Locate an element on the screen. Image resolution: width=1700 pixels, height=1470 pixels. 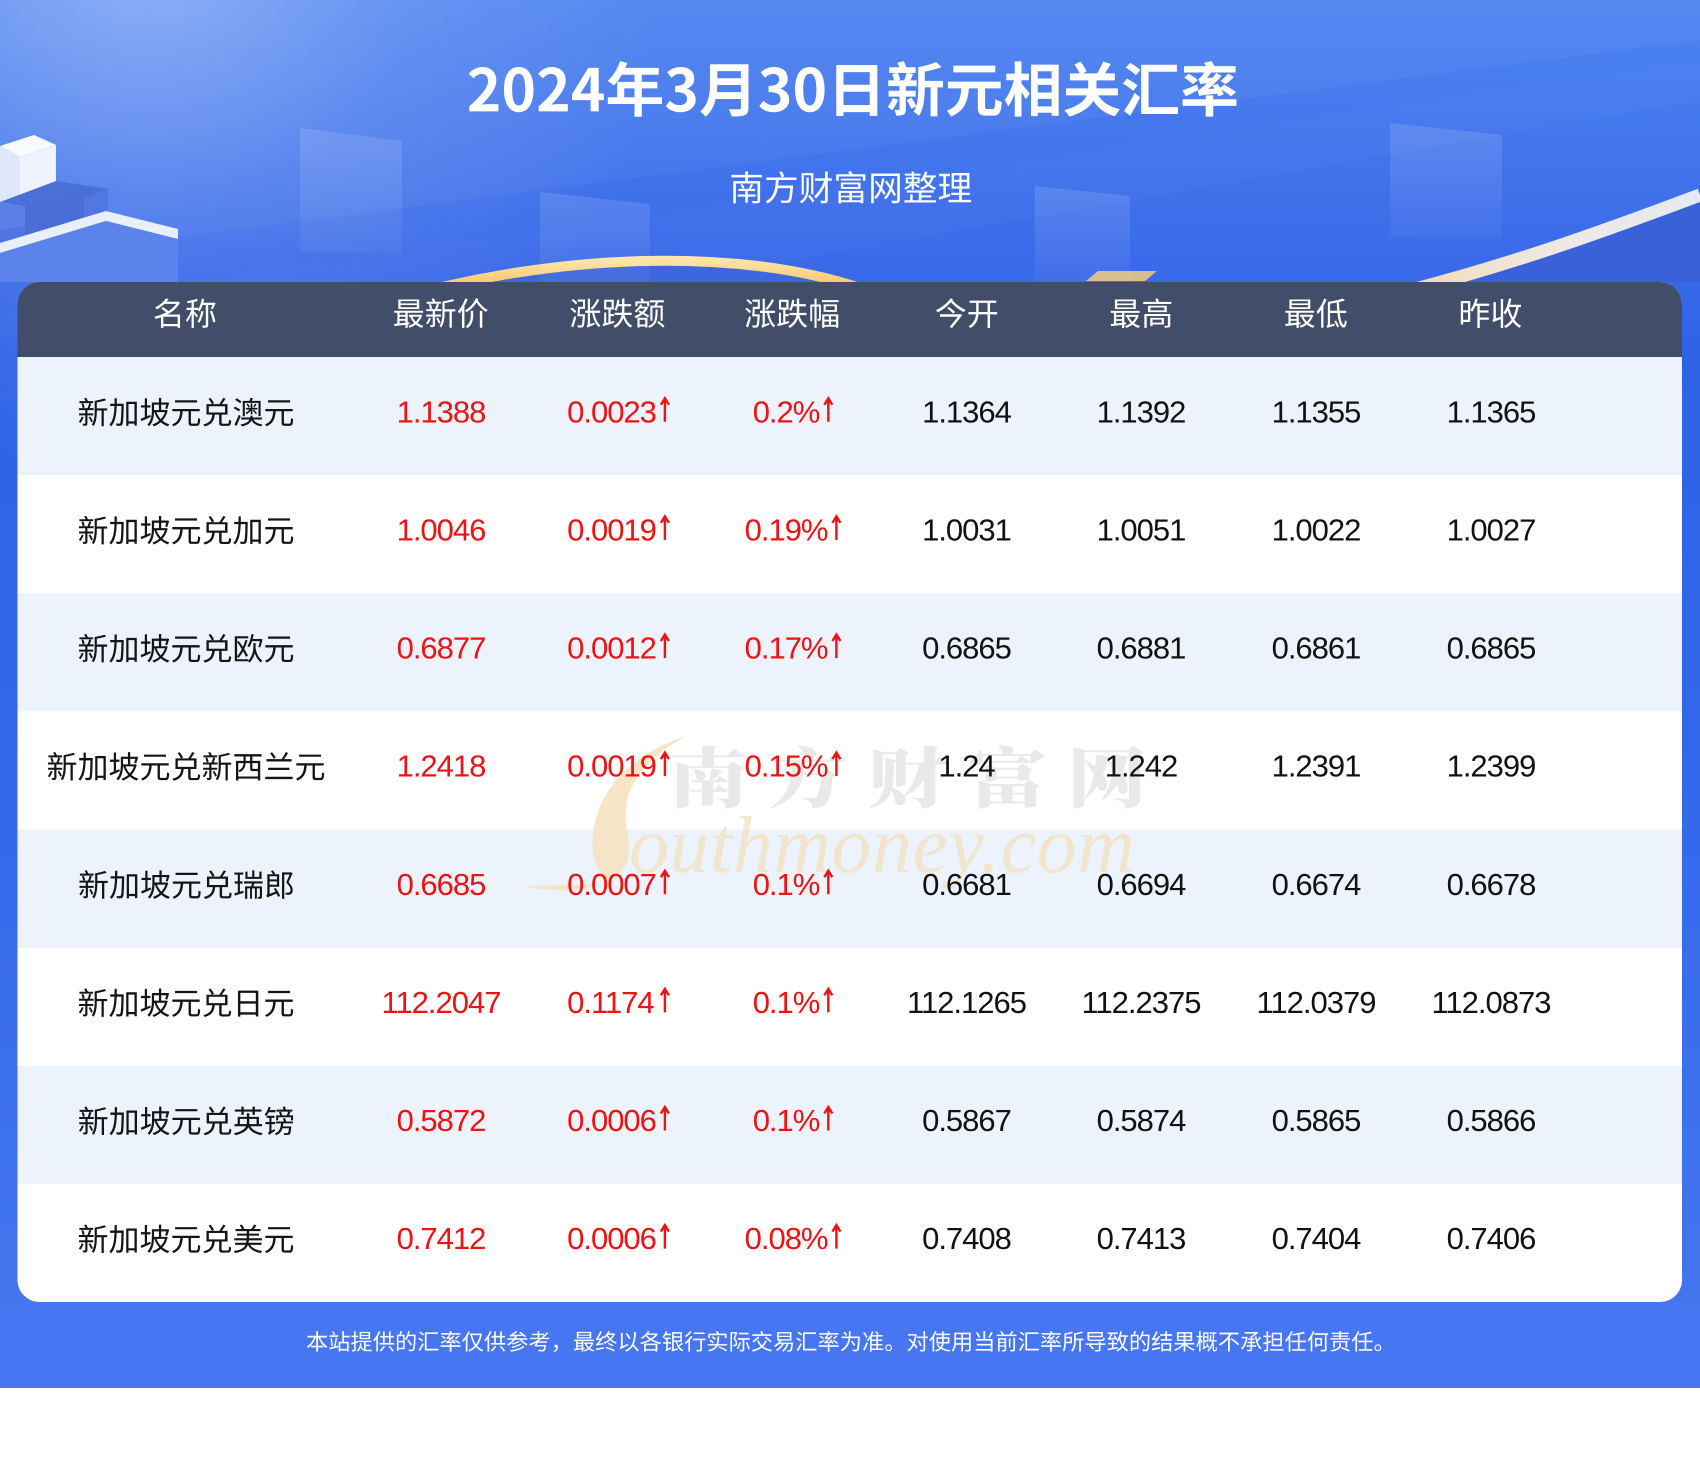
svg-text: 0.6877 is located at coordinates (441, 648).